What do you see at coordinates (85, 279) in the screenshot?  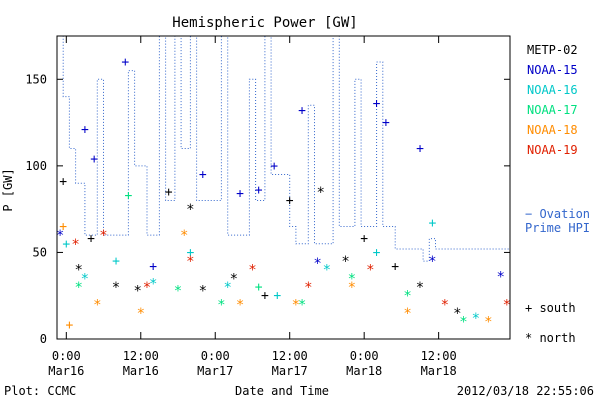 I see `noaa-16-point-1: *` at bounding box center [85, 279].